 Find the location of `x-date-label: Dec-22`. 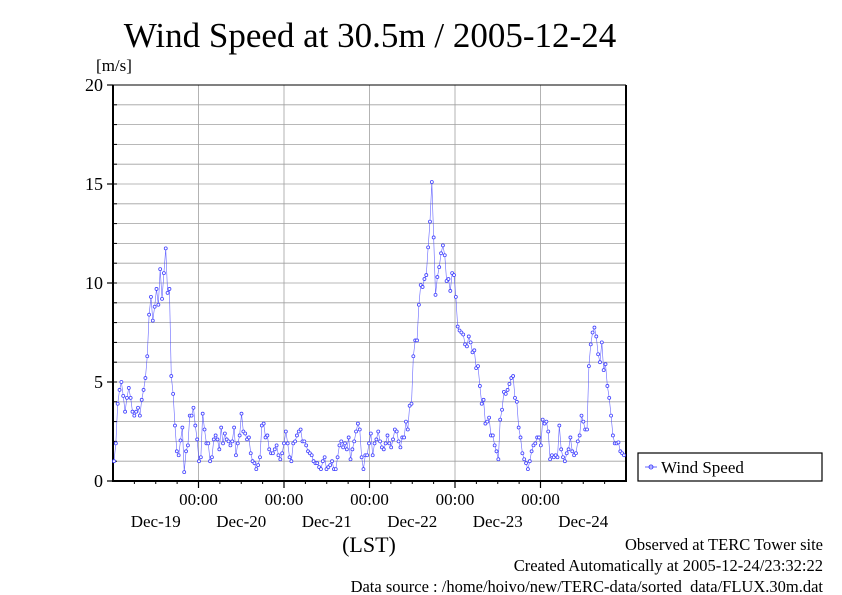

x-date-label: Dec-22 is located at coordinates (412, 521).